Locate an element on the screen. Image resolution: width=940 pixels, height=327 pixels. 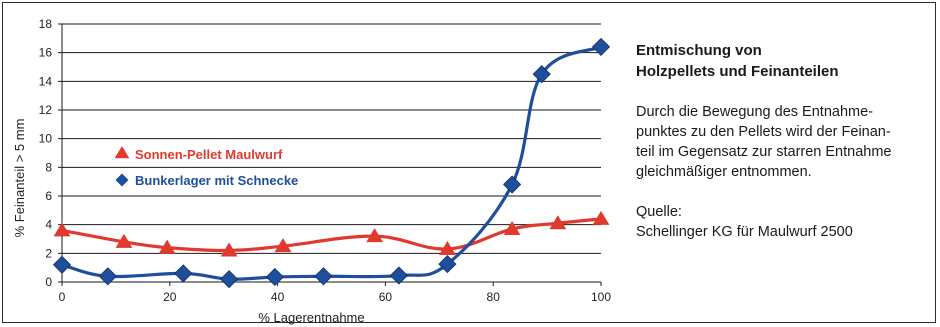
y-axis-label: % Feinanteil > 5 mm is located at coordinates (19, 178).